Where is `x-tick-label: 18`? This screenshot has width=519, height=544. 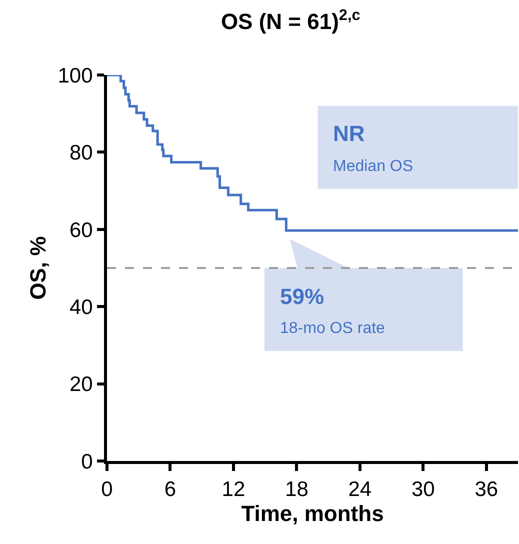 x-tick-label: 18 is located at coordinates (296, 490).